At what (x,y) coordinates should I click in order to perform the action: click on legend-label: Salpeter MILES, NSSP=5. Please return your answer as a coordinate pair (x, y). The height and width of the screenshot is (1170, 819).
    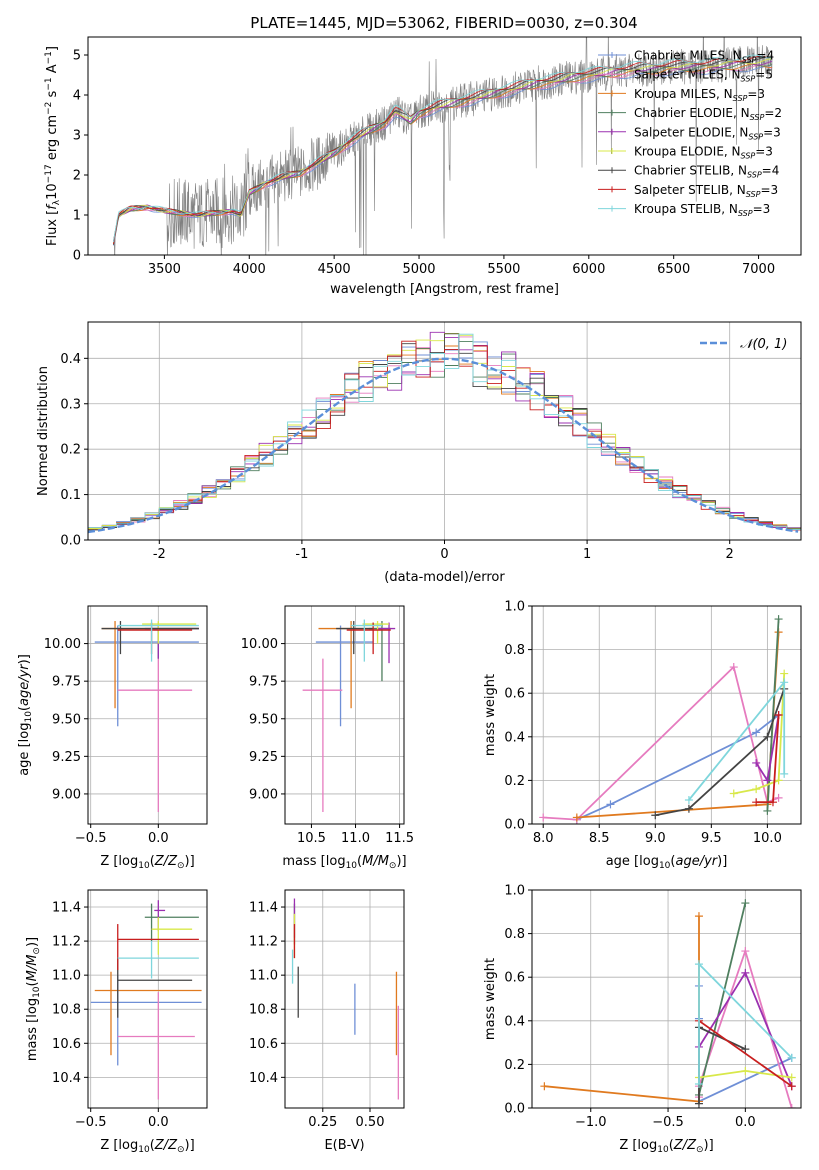
    Looking at the image, I should click on (703, 76).